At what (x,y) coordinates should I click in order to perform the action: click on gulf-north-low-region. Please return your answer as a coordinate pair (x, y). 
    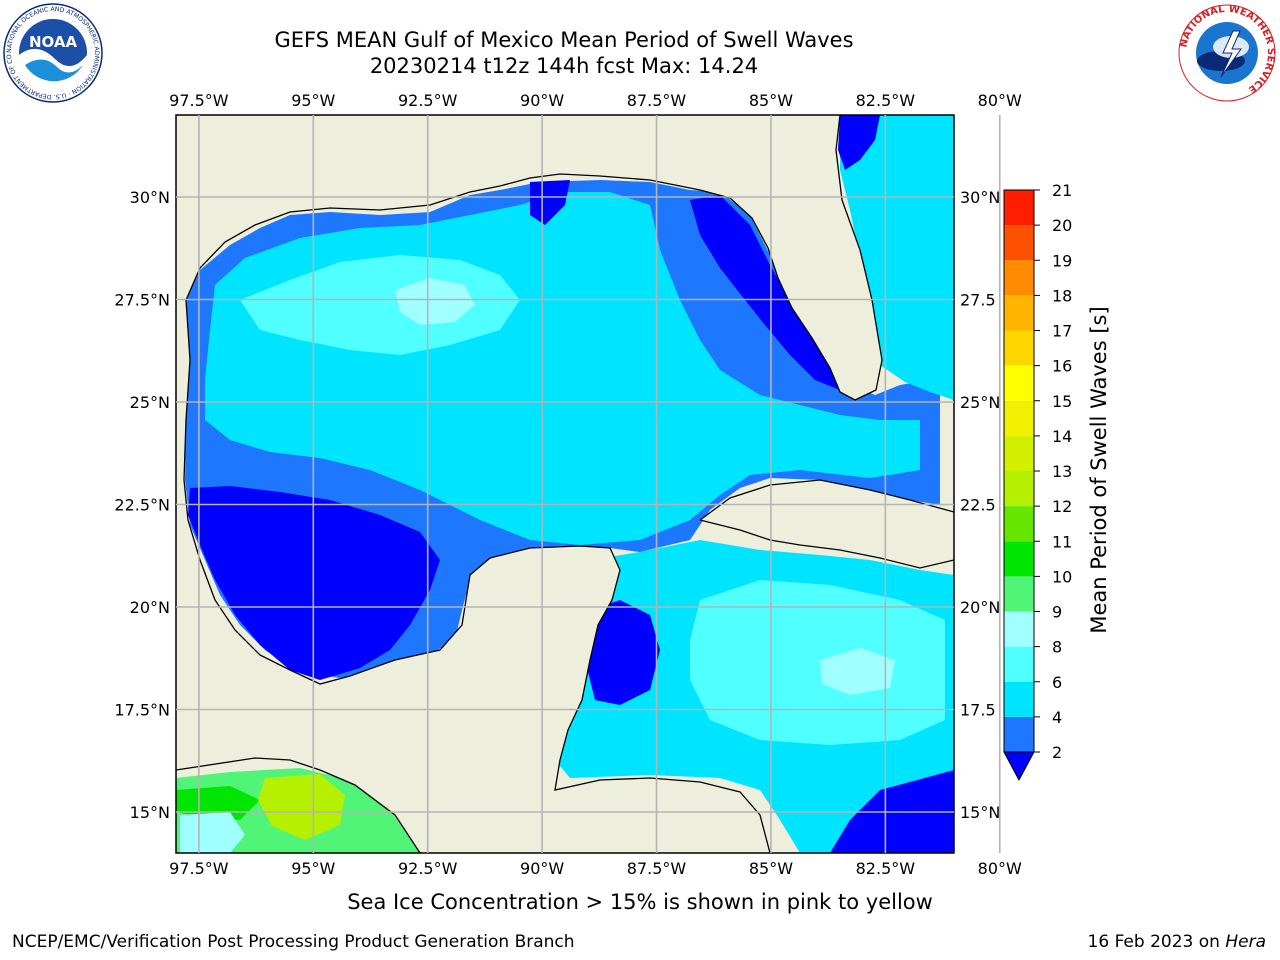
    Looking at the image, I should click on (550, 202).